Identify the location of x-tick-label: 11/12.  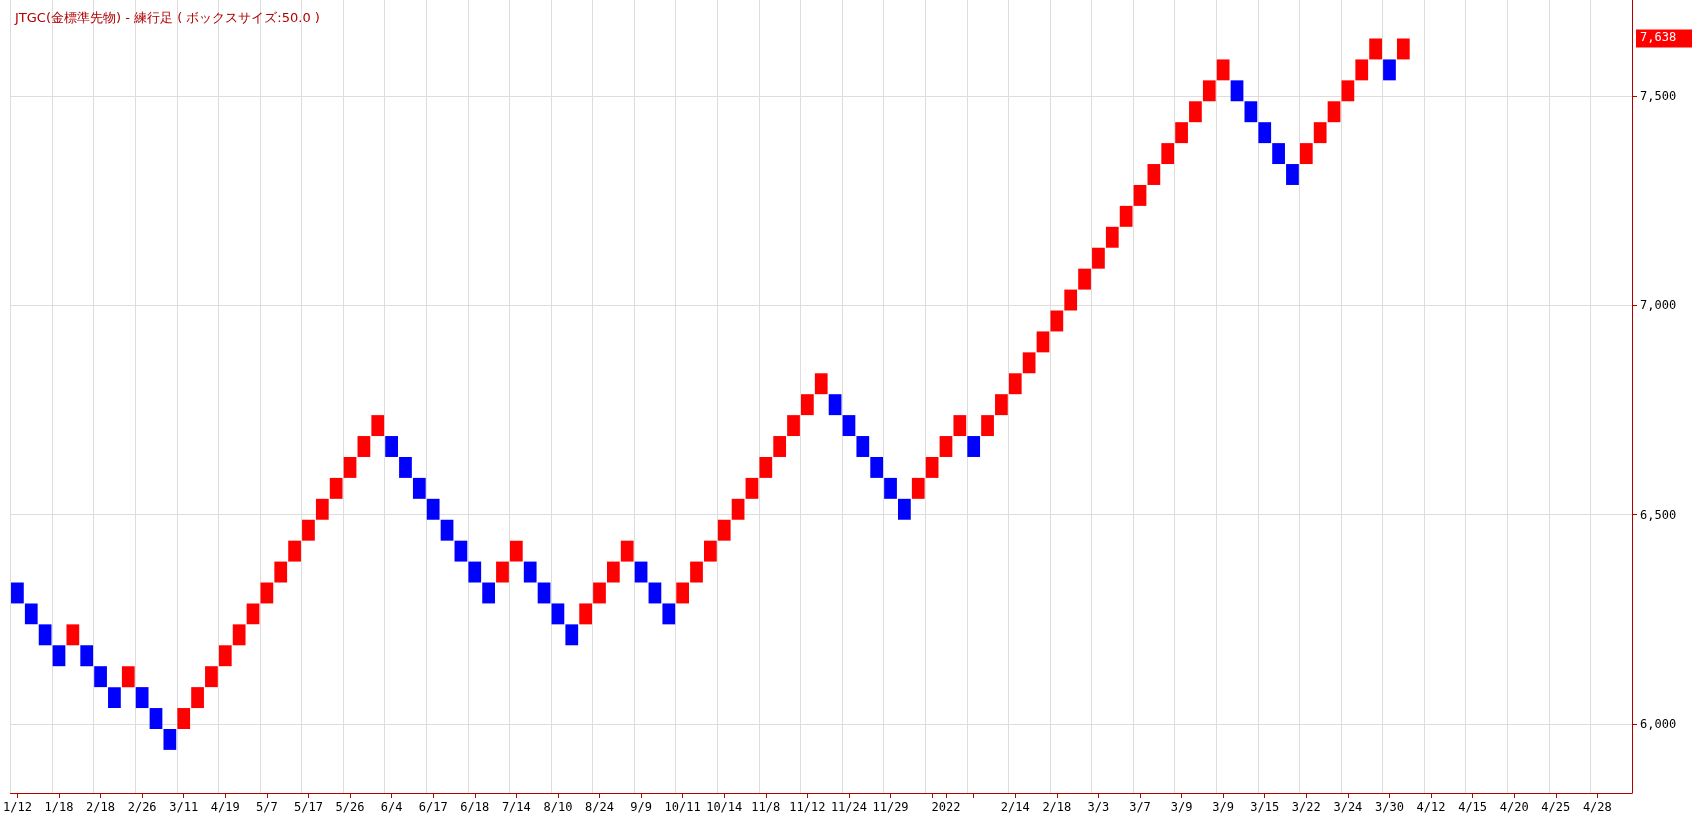
(807, 807).